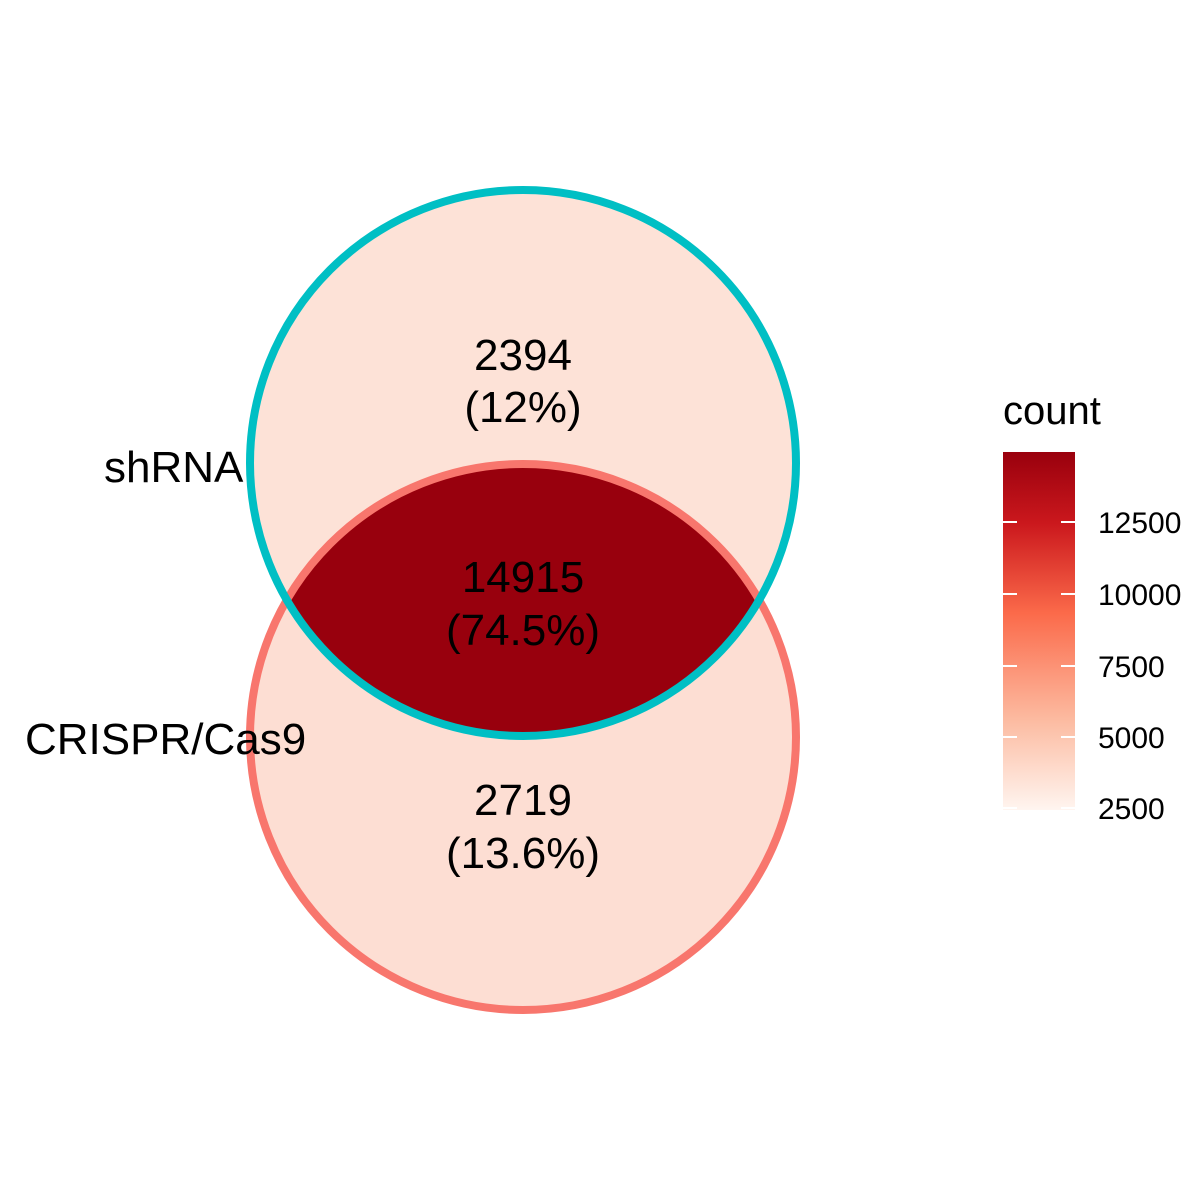  Describe the element at coordinates (523, 800) in the screenshot. I see `crispr-only-count: 2719` at that location.